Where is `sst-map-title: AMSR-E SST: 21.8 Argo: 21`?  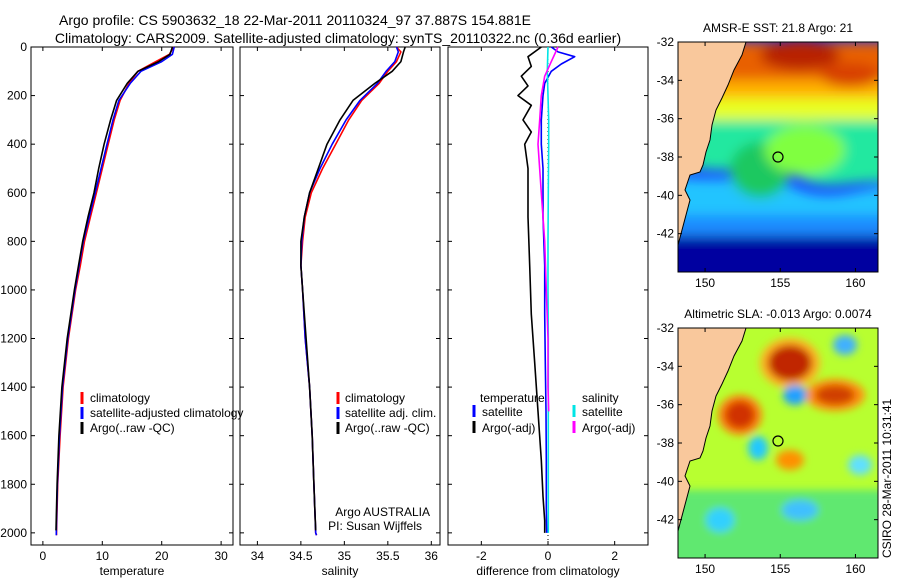
sst-map-title: AMSR-E SST: 21.8 Argo: 21 is located at coordinates (778, 28).